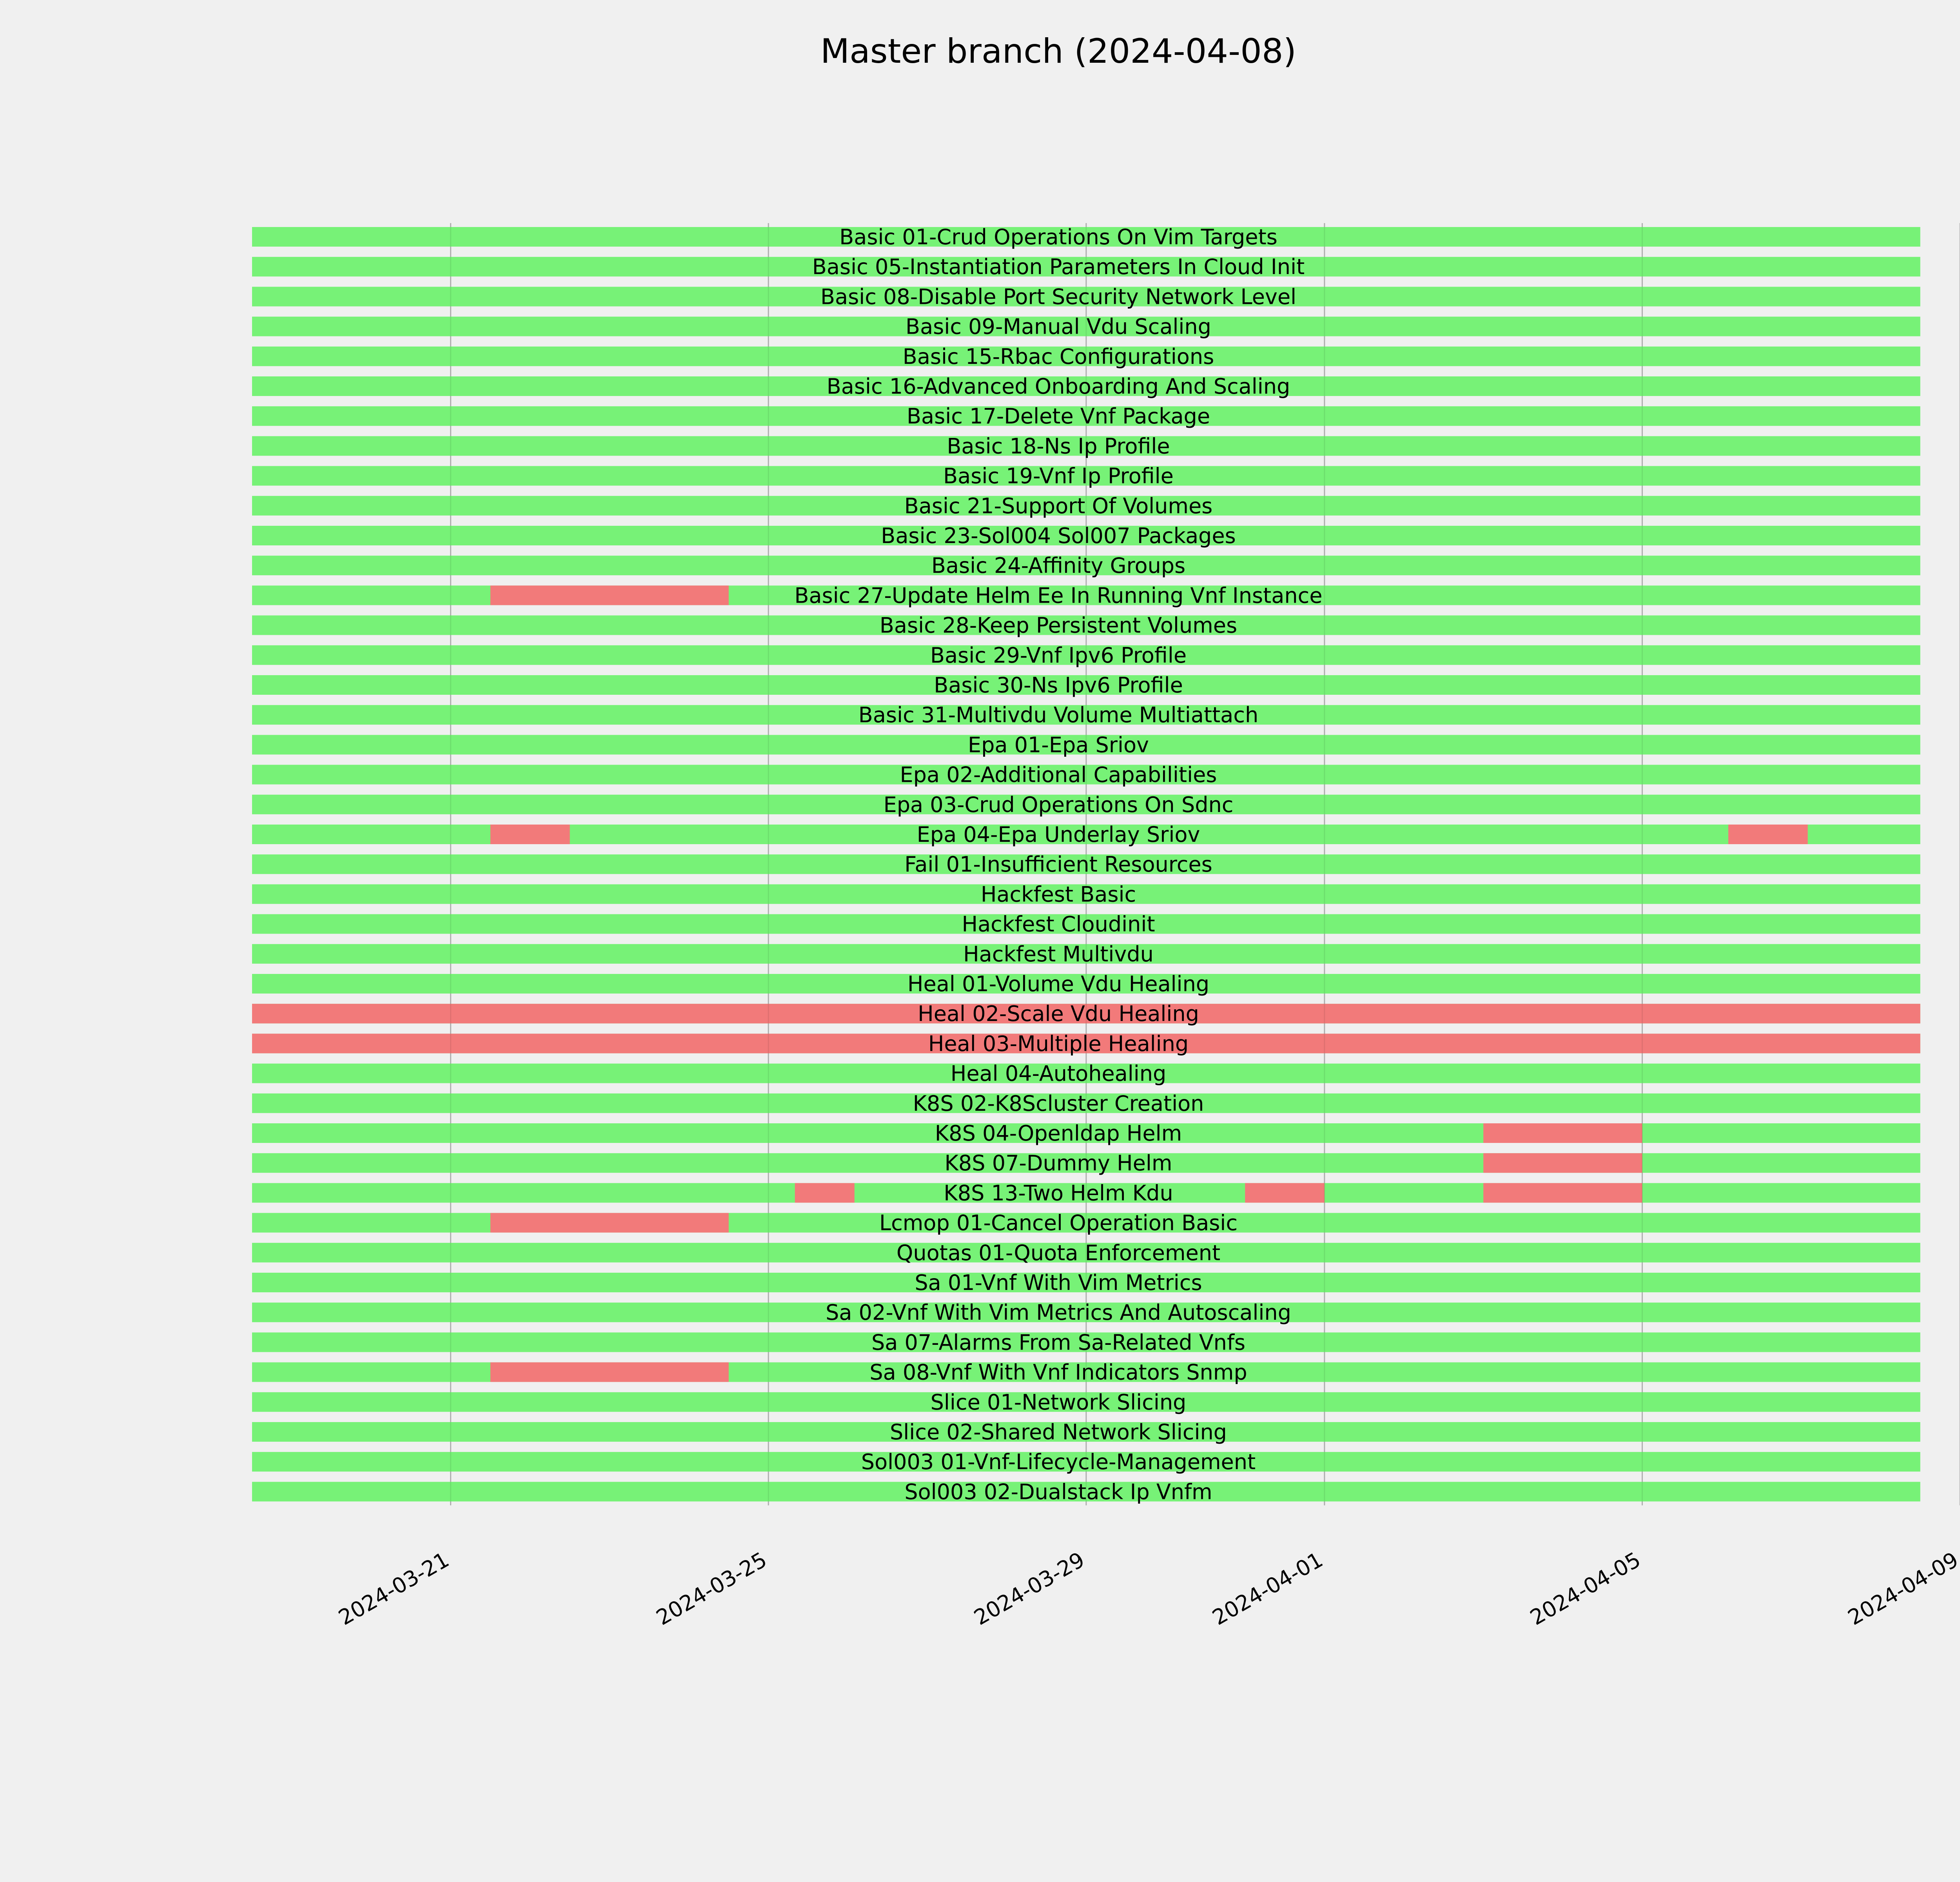 Image resolution: width=1960 pixels, height=1882 pixels. I want to click on row-label: Heal 02-Scale Vdu Healing, so click(1058, 1013).